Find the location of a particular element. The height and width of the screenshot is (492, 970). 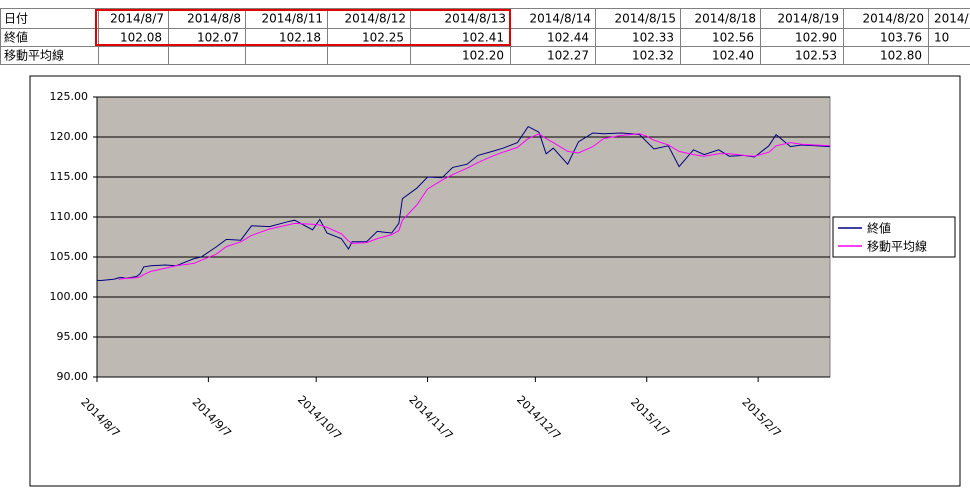

table-value: 102.56 is located at coordinates (733, 38).